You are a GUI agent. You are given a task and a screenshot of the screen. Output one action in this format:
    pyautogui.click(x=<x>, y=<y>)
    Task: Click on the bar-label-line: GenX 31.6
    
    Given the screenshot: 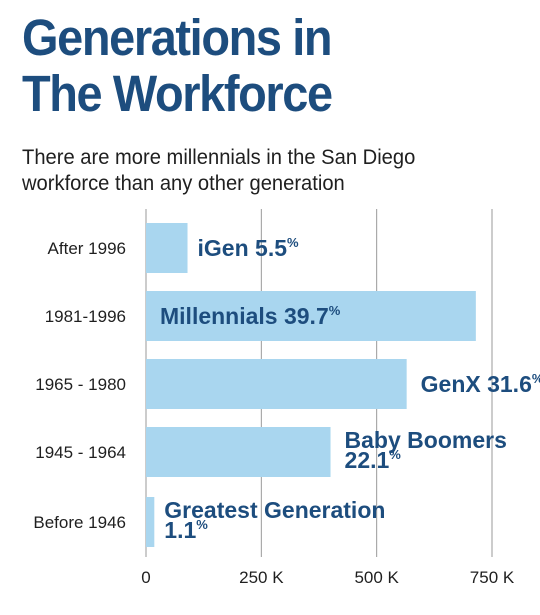 What is the action you would take?
    pyautogui.click(x=476, y=384)
    